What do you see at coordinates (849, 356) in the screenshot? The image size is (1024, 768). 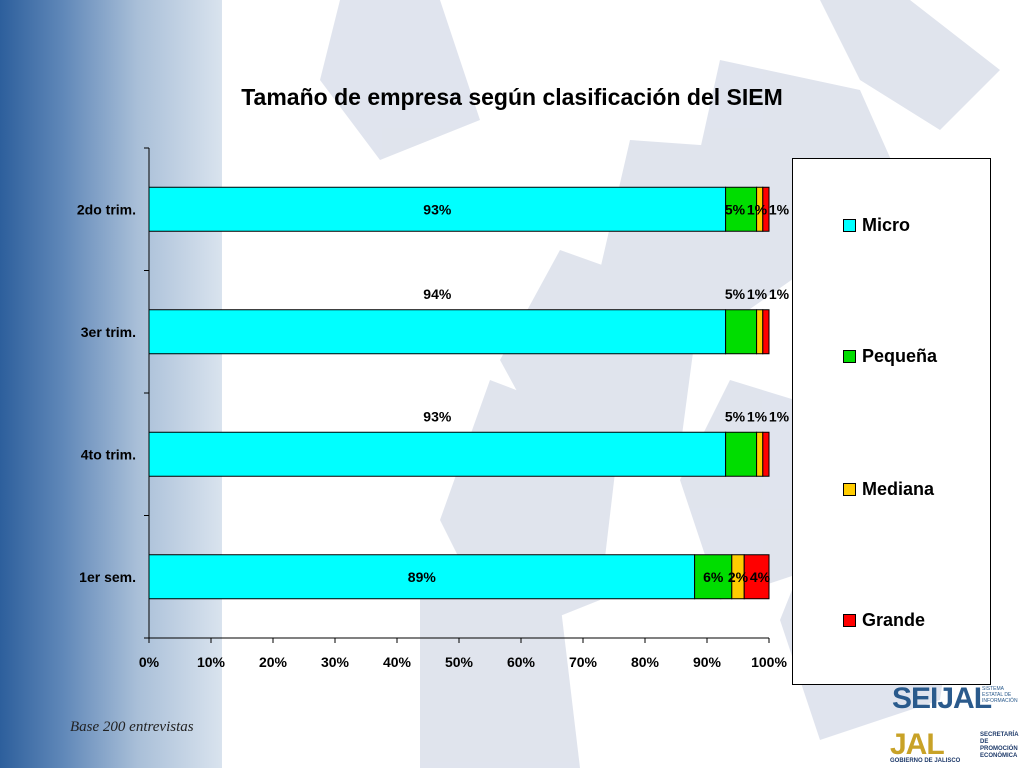 I see `legend-swatch-pequena` at bounding box center [849, 356].